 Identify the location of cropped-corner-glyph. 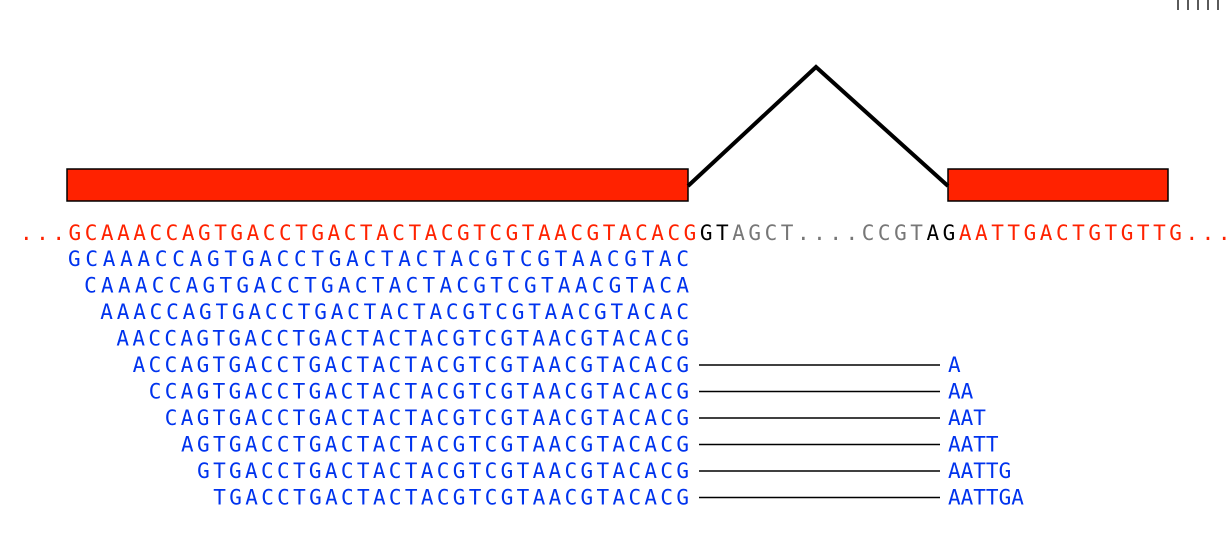
(1198, 5).